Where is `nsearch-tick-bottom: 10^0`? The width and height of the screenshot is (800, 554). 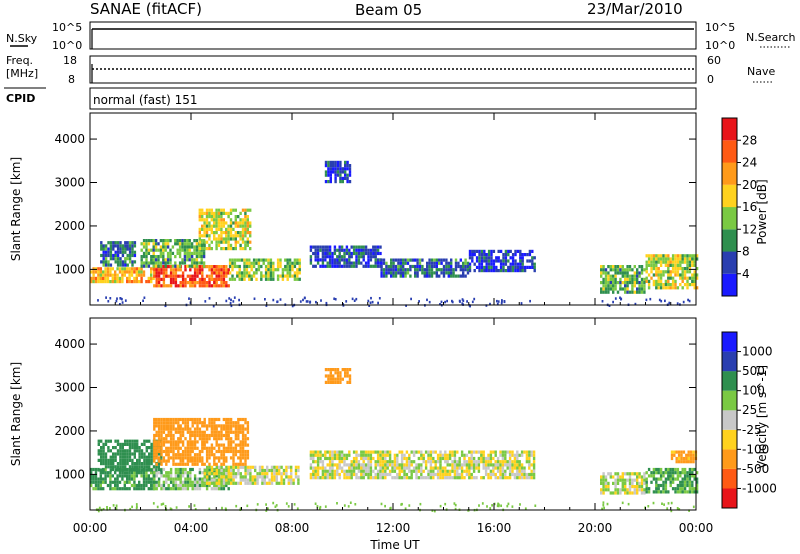 nsearch-tick-bottom: 10^0 is located at coordinates (720, 45).